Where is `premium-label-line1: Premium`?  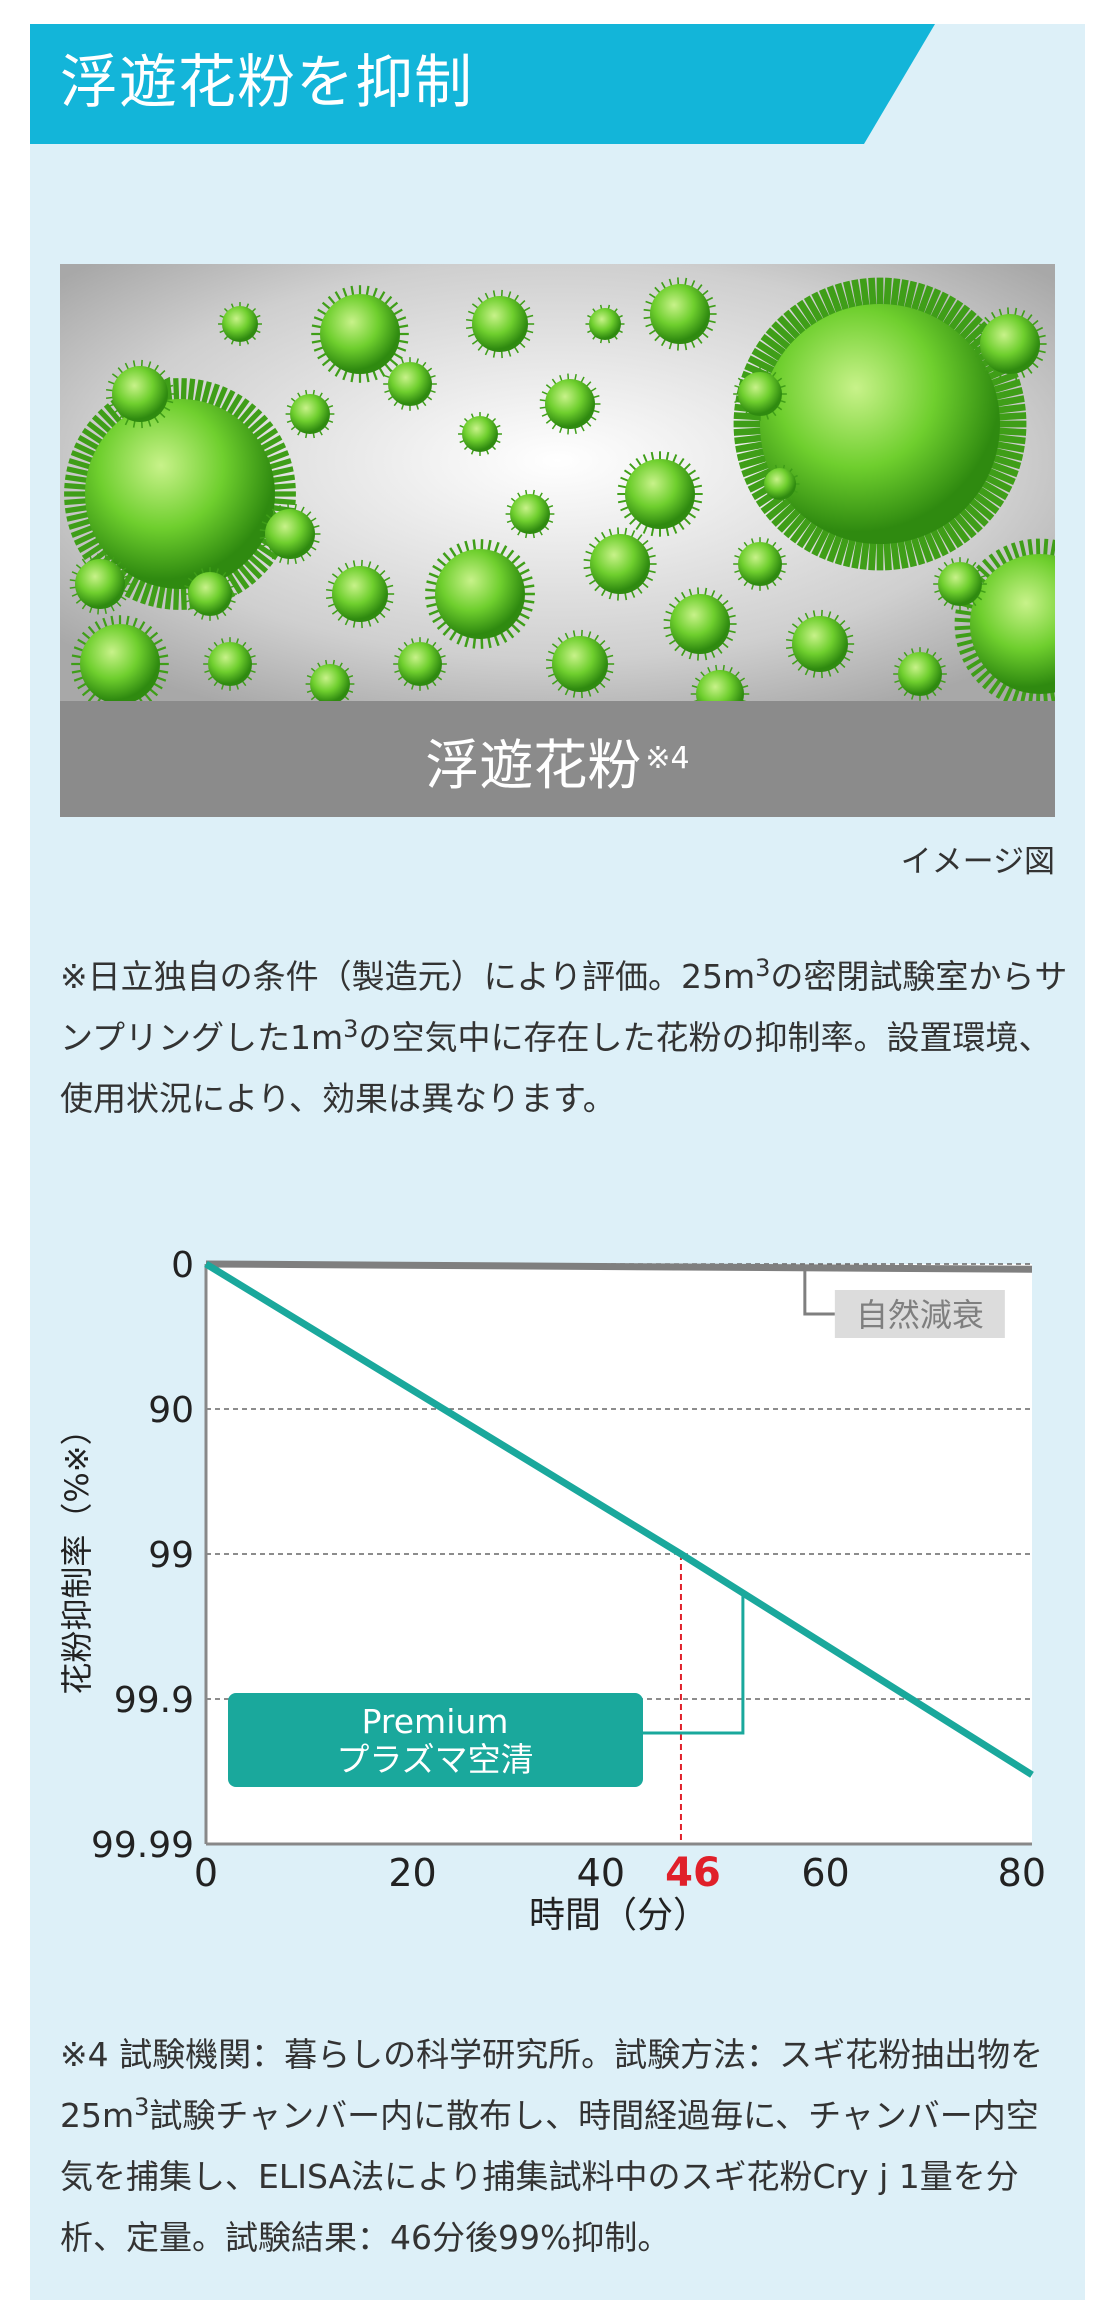 premium-label-line1: Premium is located at coordinates (435, 1721).